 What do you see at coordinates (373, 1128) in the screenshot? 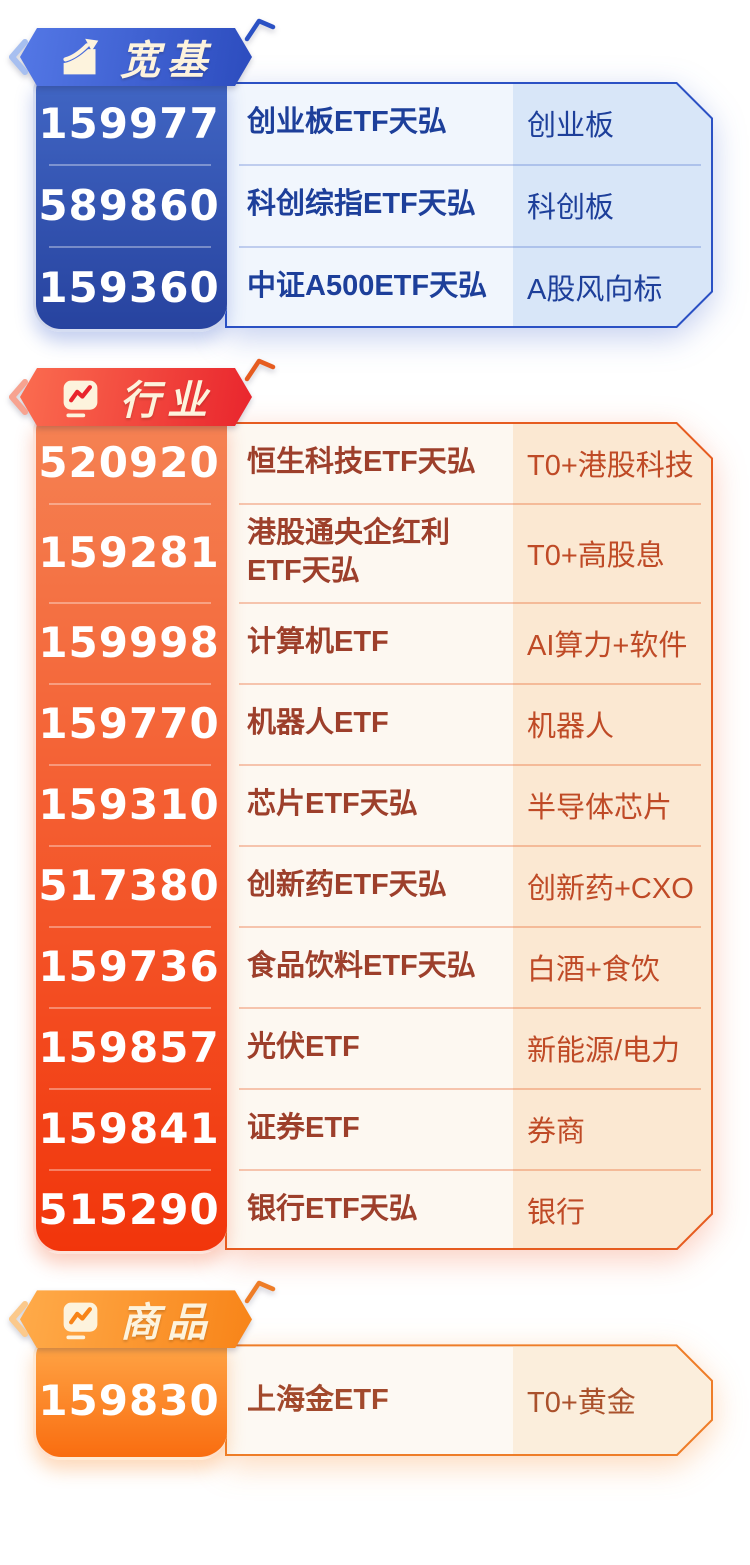
I see `fund-row: 159841 证券ETF 券商` at bounding box center [373, 1128].